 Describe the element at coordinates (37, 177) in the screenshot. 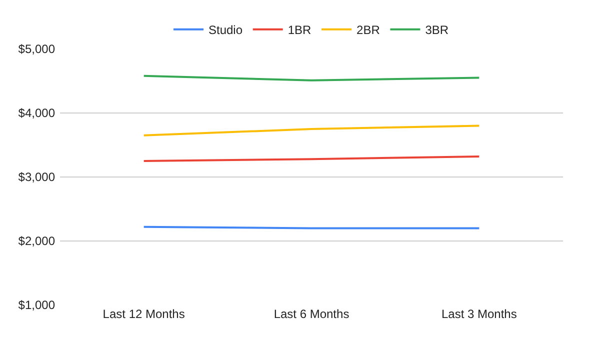

I see `y-tick-label: $3,000` at that location.